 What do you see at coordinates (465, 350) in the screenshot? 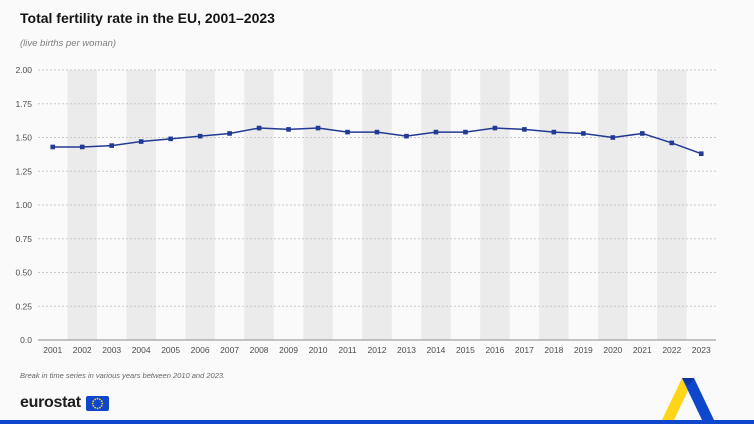
I see `x-tick-label: 2015` at bounding box center [465, 350].